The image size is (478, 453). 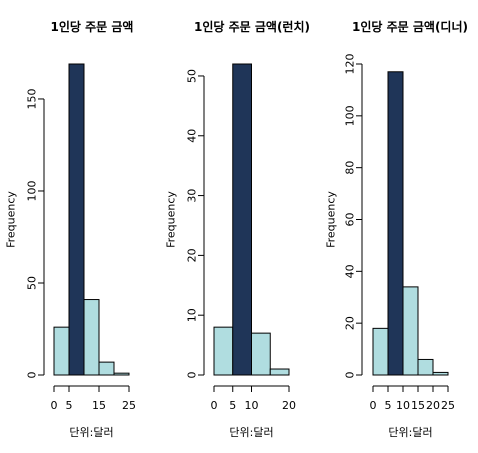 What do you see at coordinates (192, 196) in the screenshot?
I see `y-tick-label: 30` at bounding box center [192, 196].